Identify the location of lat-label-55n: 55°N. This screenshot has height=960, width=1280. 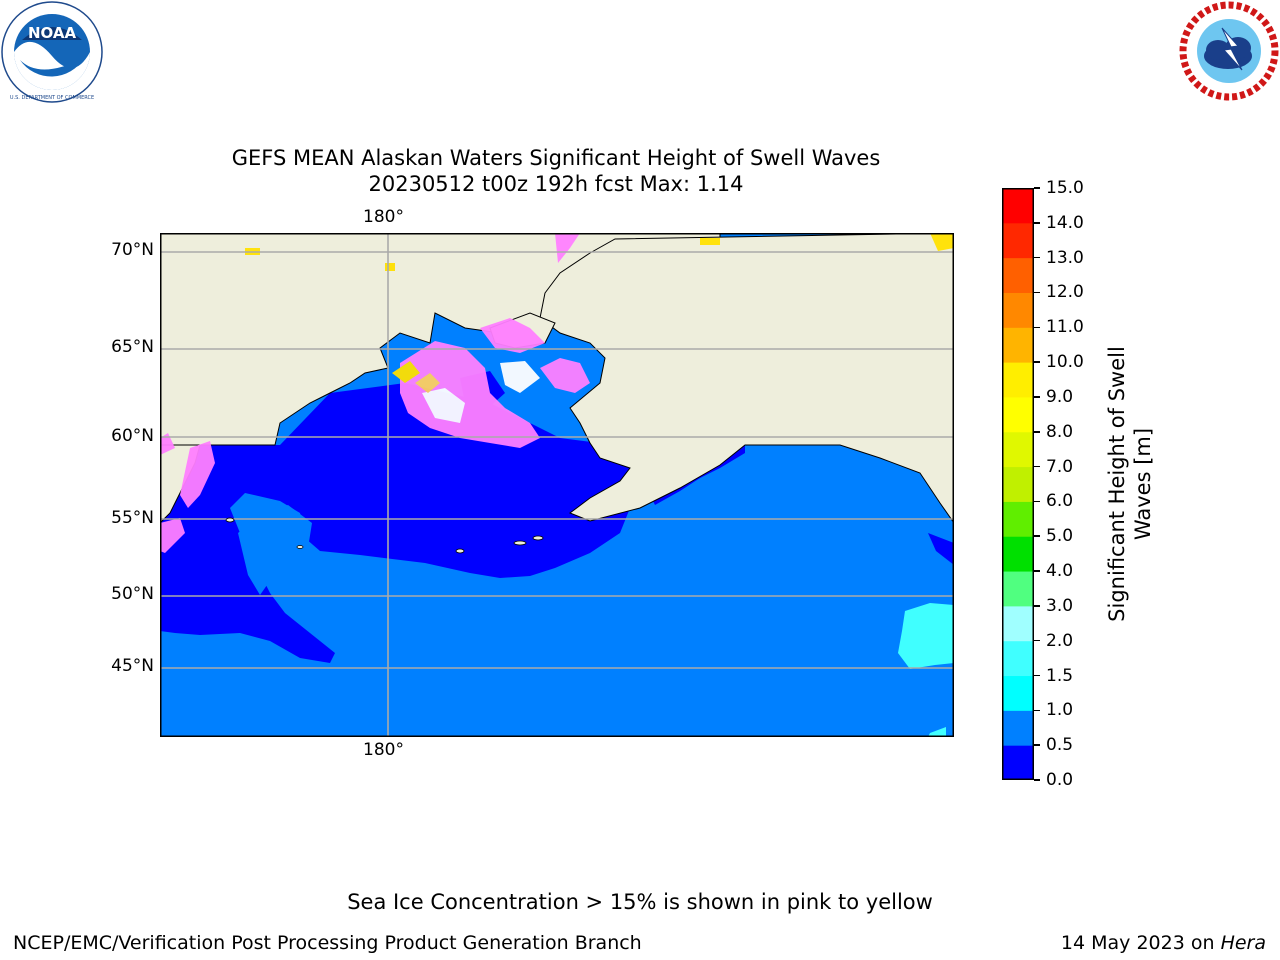
(132, 518).